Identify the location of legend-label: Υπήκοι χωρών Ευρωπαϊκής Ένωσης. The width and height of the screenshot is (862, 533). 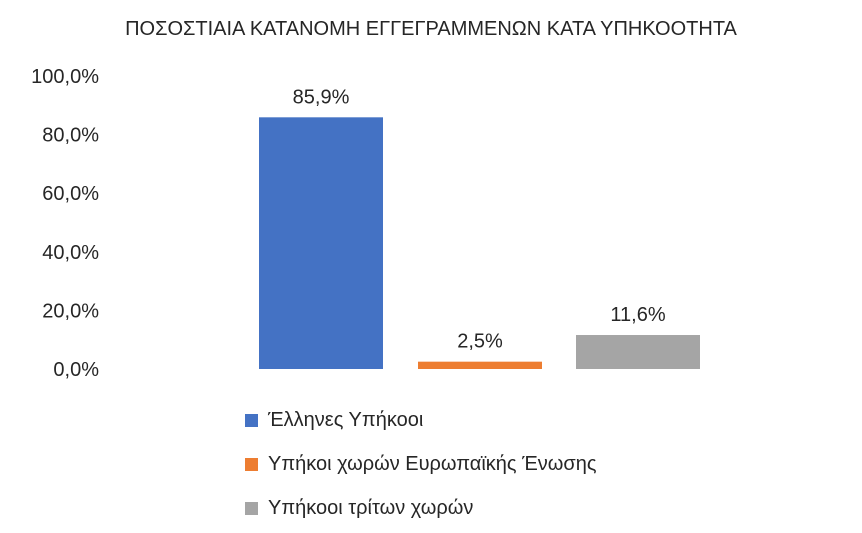
(432, 463).